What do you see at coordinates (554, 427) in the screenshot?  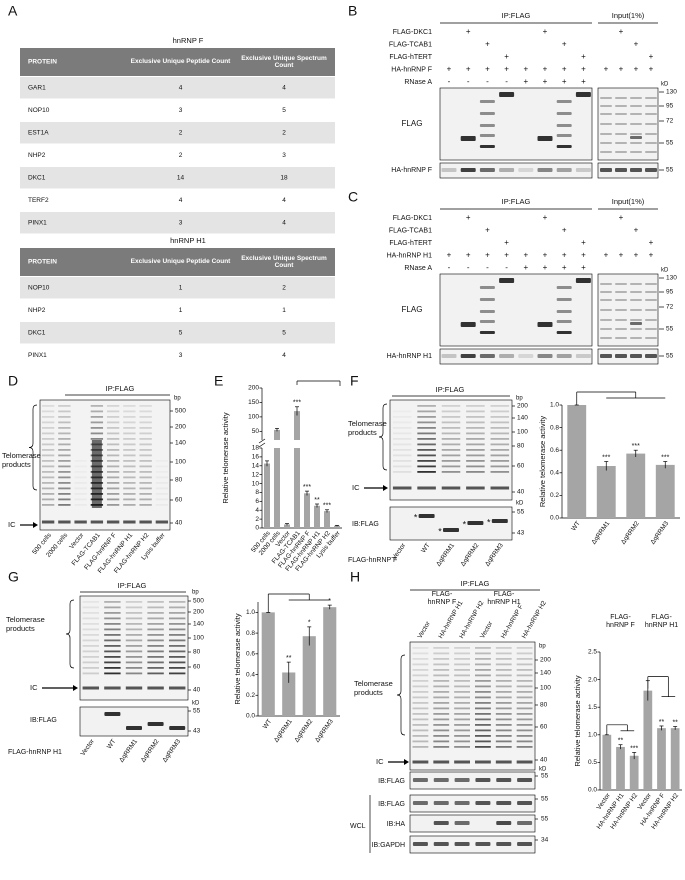 I see `y-tick-label: 0.8` at bounding box center [554, 427].